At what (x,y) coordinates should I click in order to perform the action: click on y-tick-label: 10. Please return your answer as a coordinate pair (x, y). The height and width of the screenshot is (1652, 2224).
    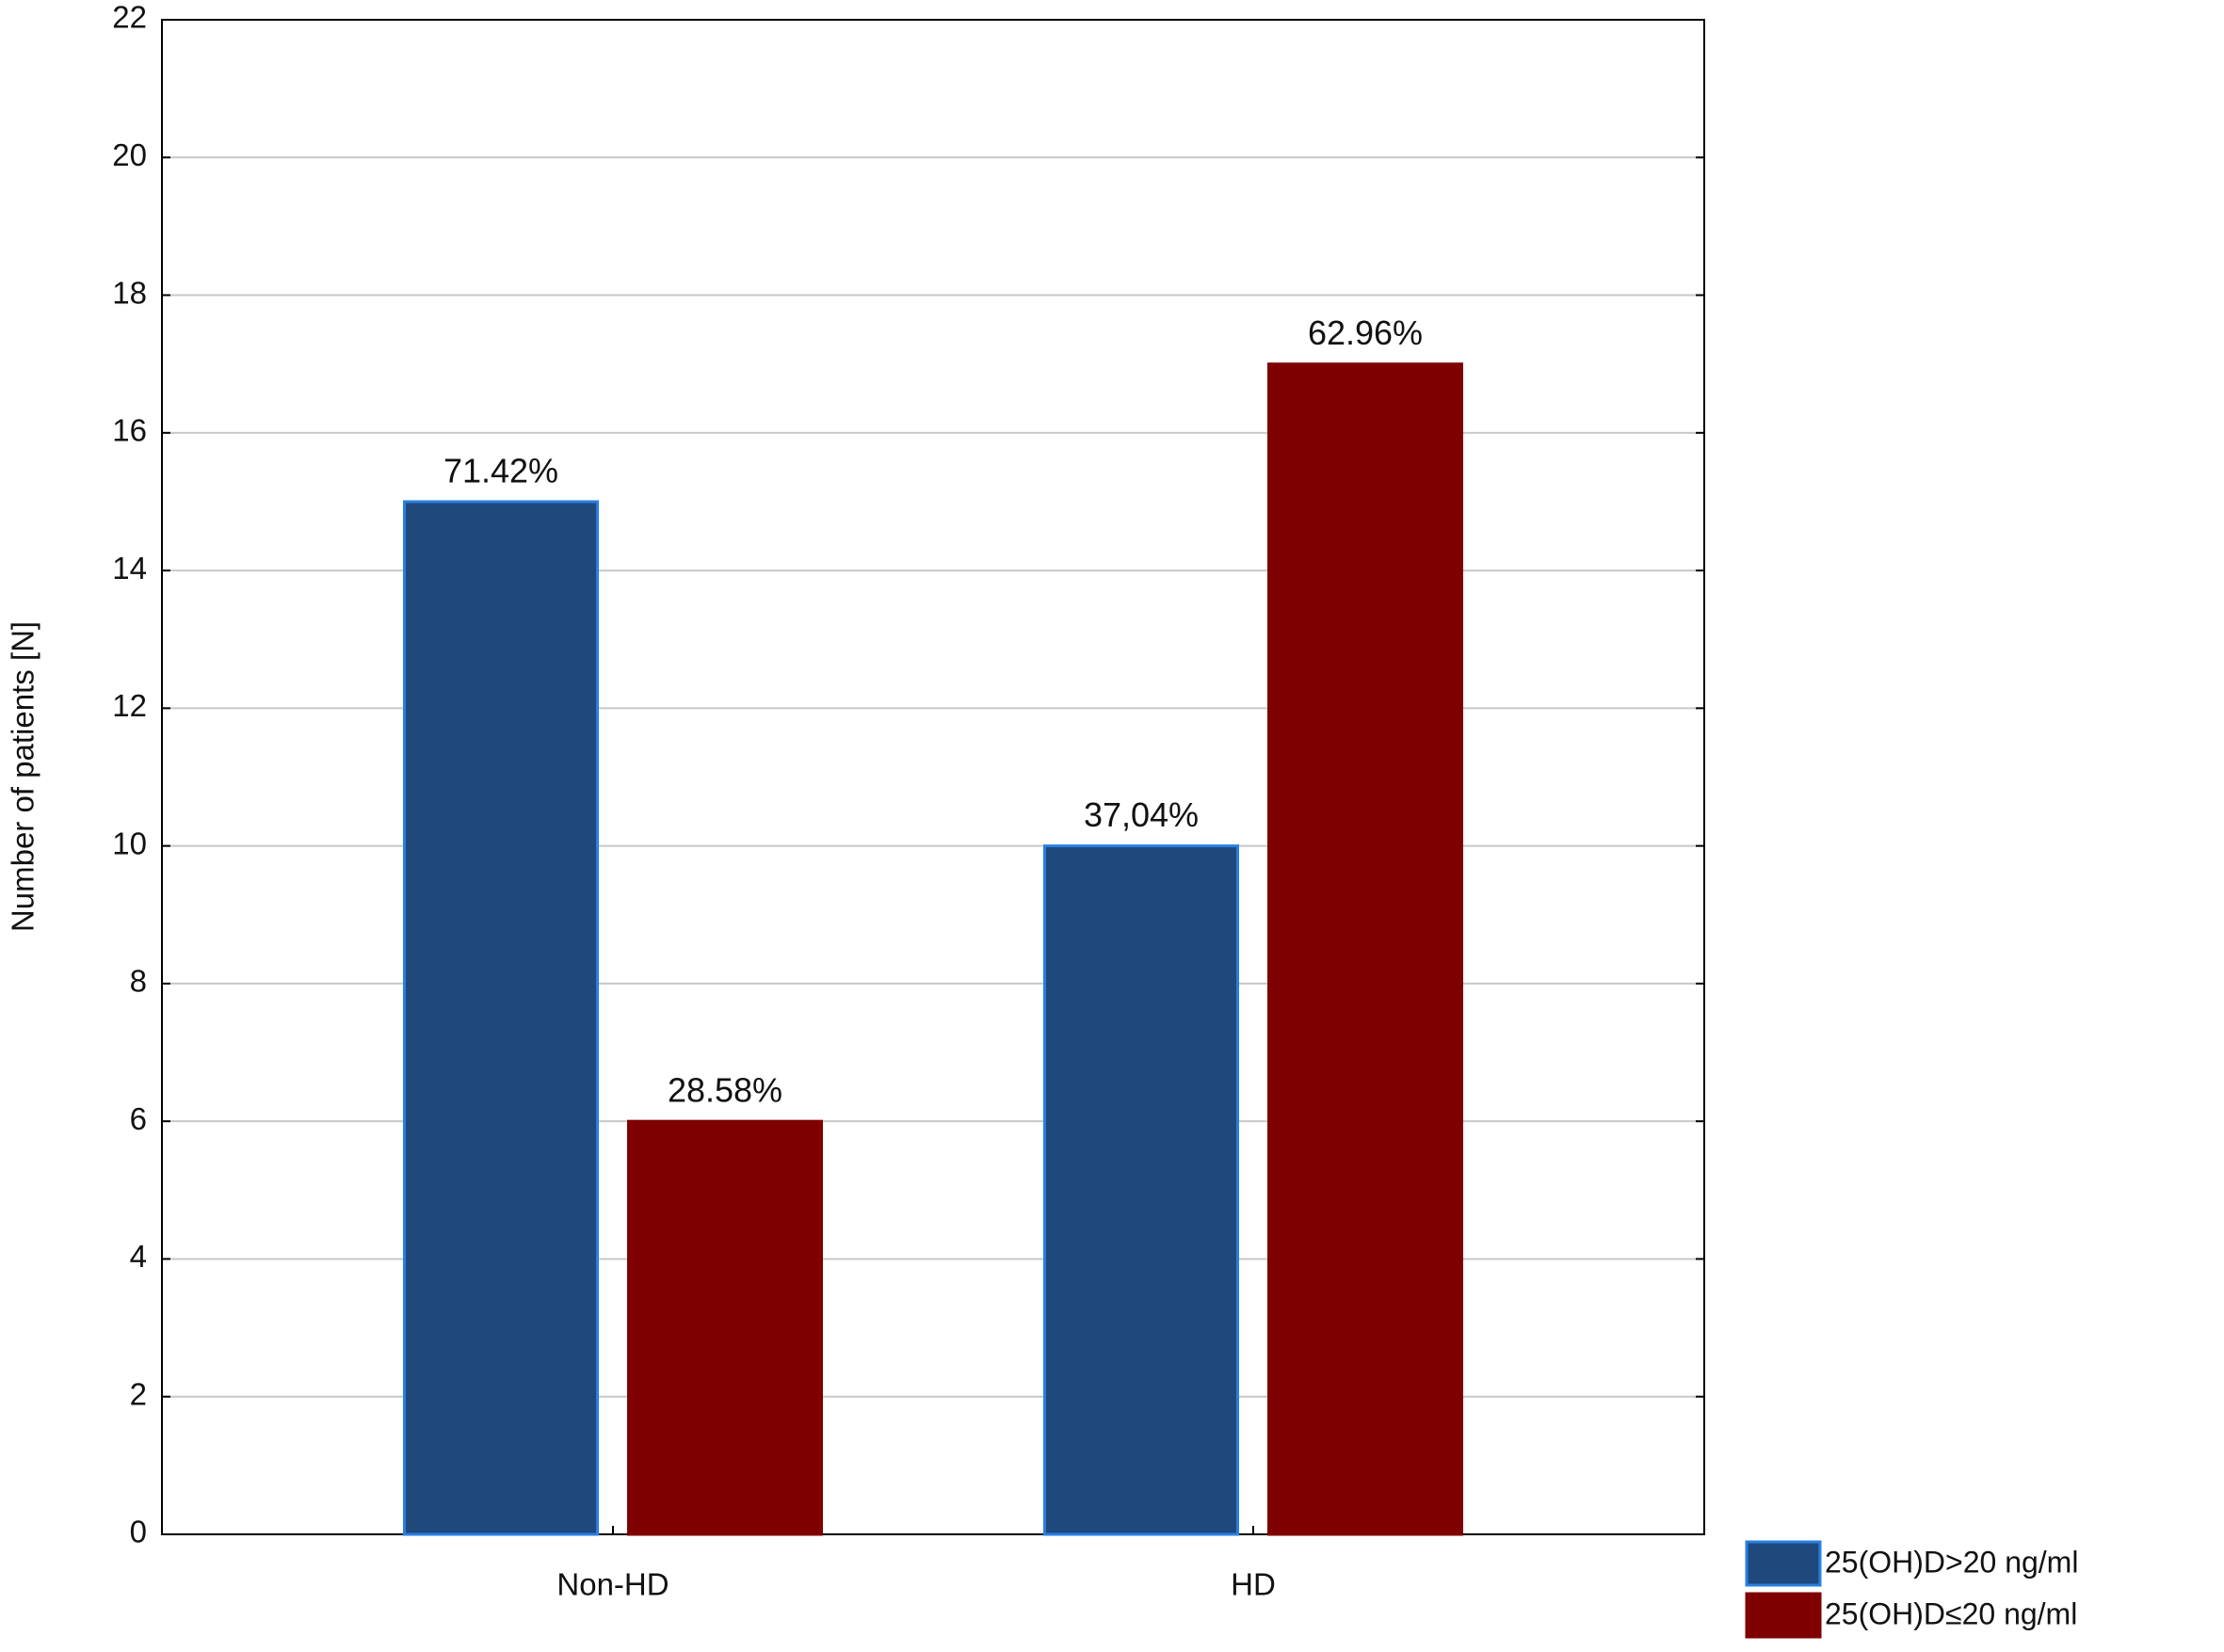
    Looking at the image, I should click on (129, 843).